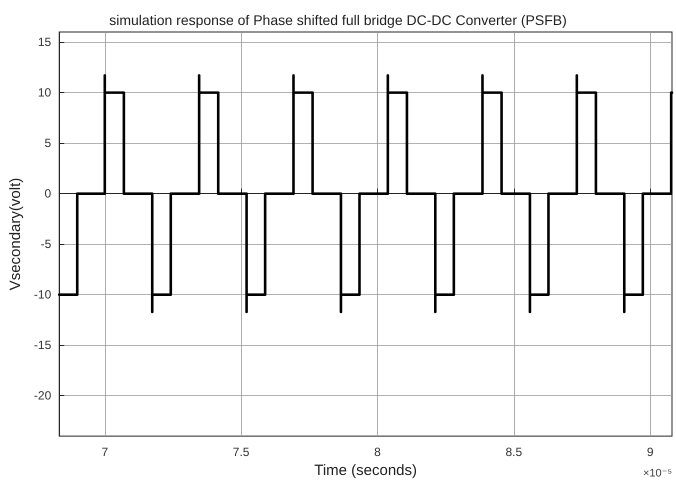 This screenshot has height=483, width=676. Describe the element at coordinates (104, 452) in the screenshot. I see `x-tick-label: 7` at that location.